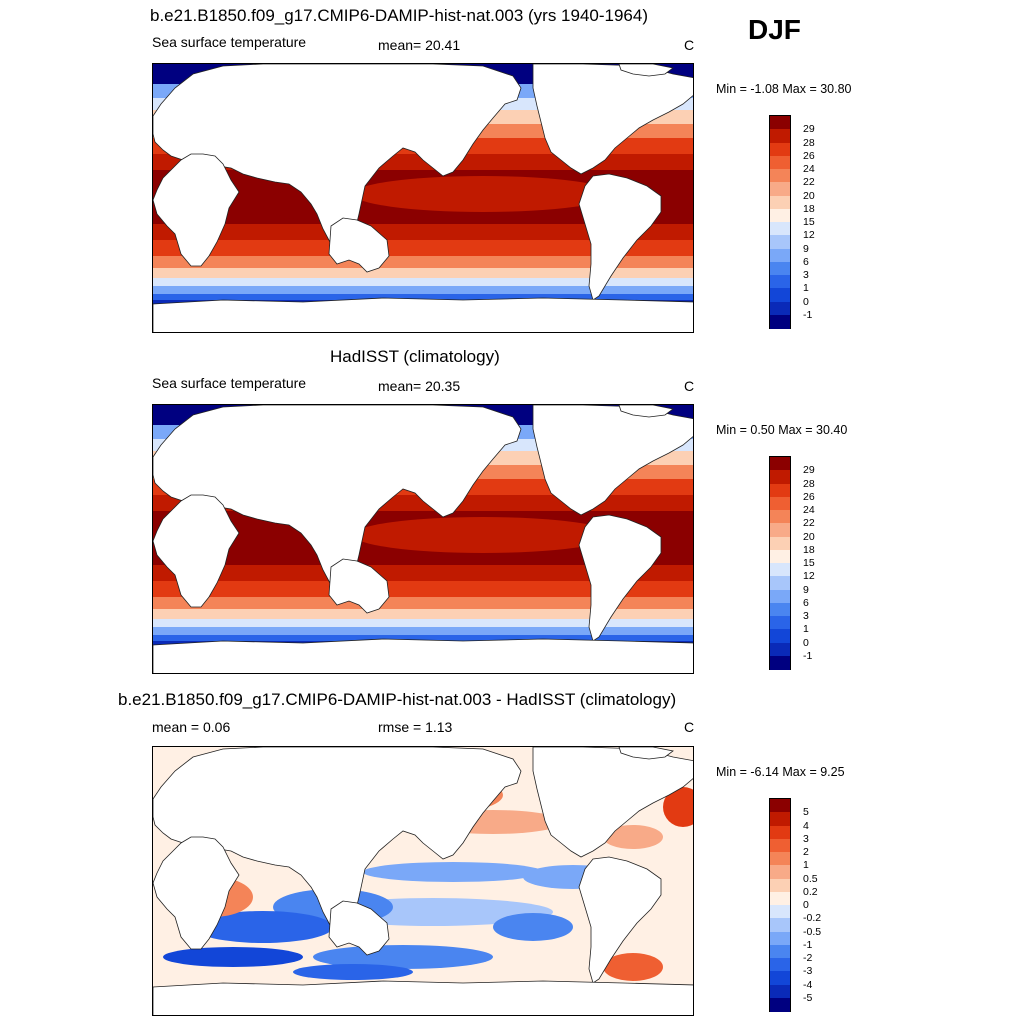  I want to click on panel2-colorbar, so click(780, 563).